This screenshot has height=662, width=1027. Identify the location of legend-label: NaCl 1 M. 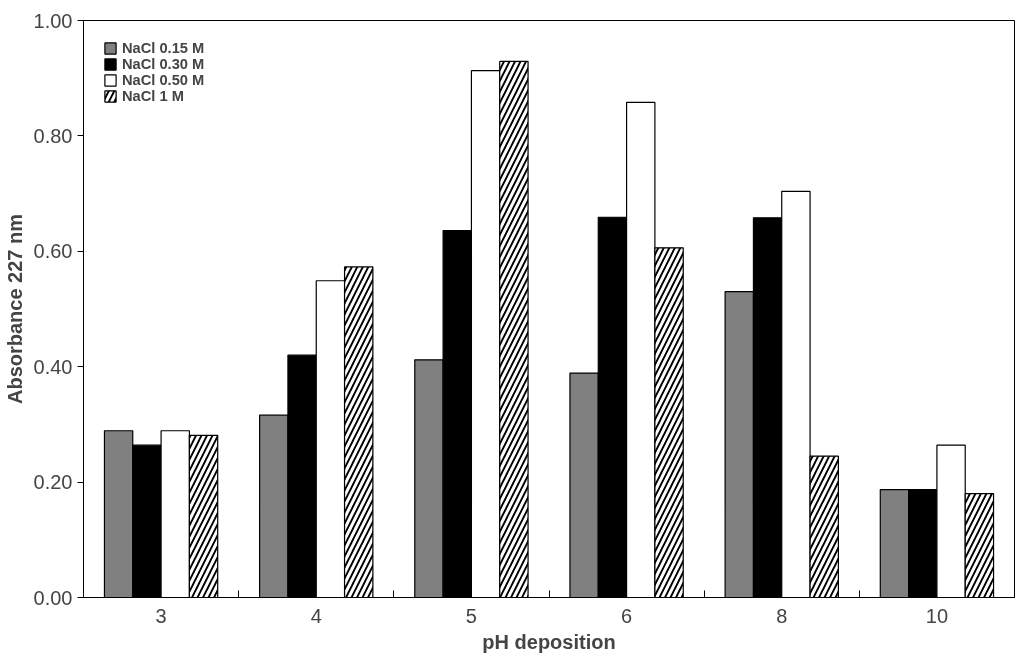
(153, 96).